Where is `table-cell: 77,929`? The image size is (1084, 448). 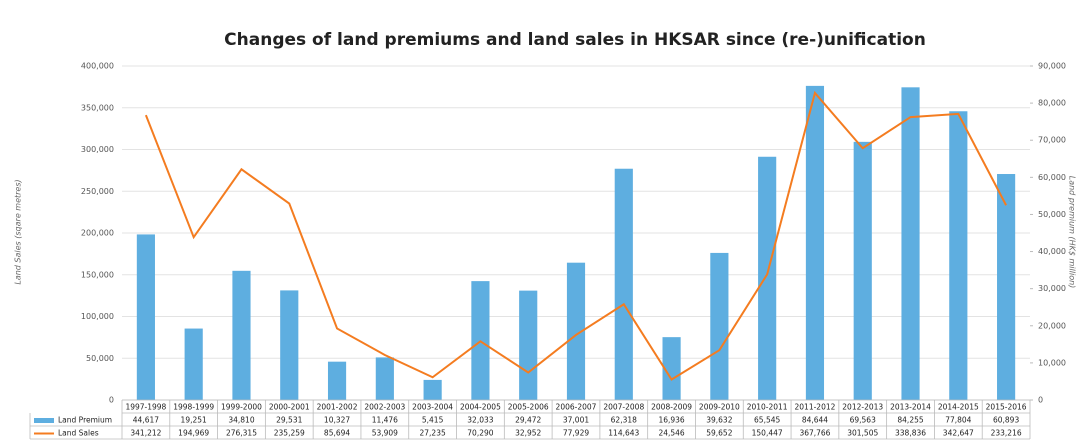
table-cell: 77,929 is located at coordinates (576, 433).